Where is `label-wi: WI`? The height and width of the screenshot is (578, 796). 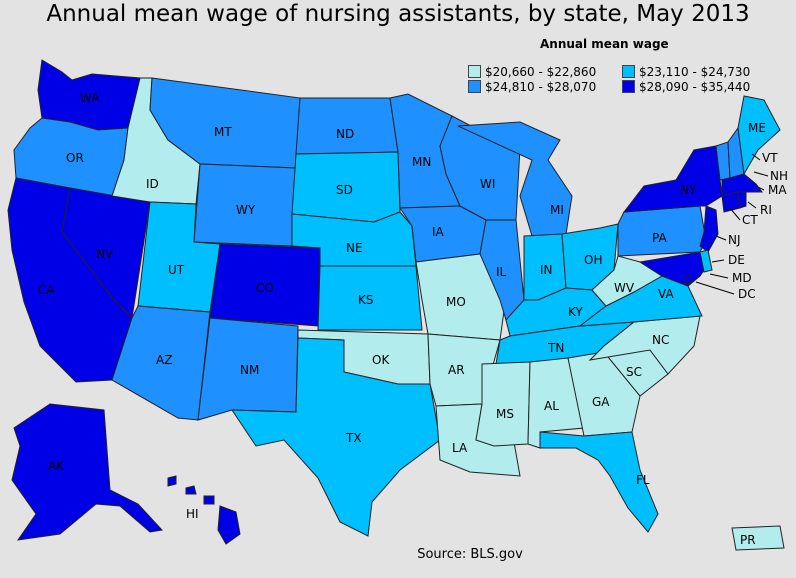
label-wi: WI is located at coordinates (487, 184).